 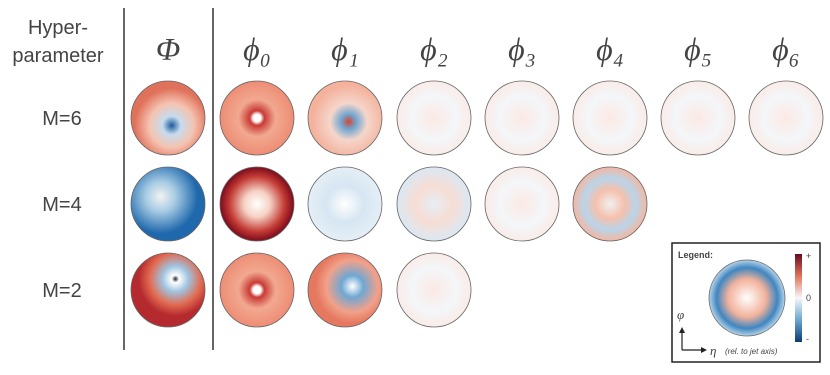 I want to click on column-header: ϕ₄, so click(x=610, y=49).